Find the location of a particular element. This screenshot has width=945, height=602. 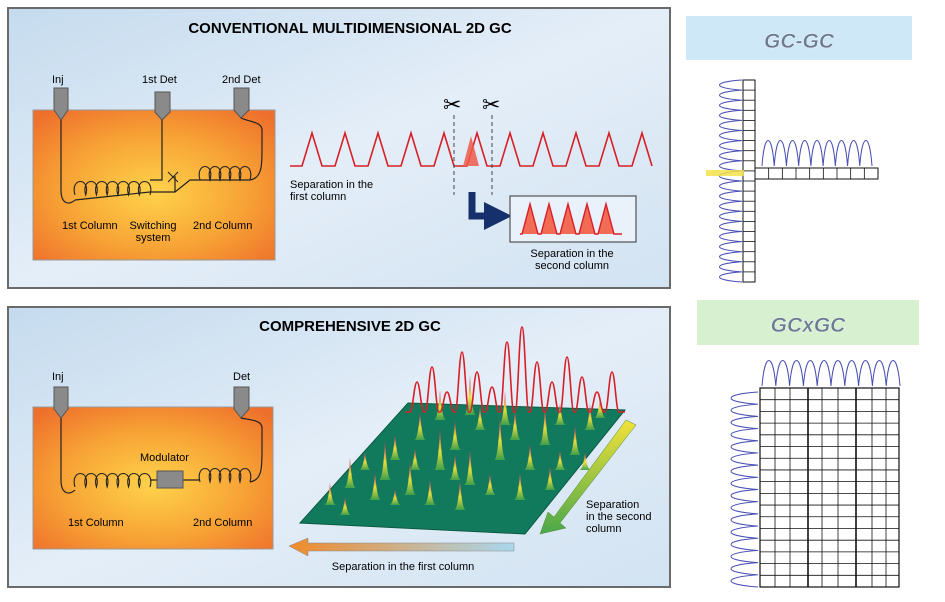

first-column-coil is located at coordinates (112, 196).